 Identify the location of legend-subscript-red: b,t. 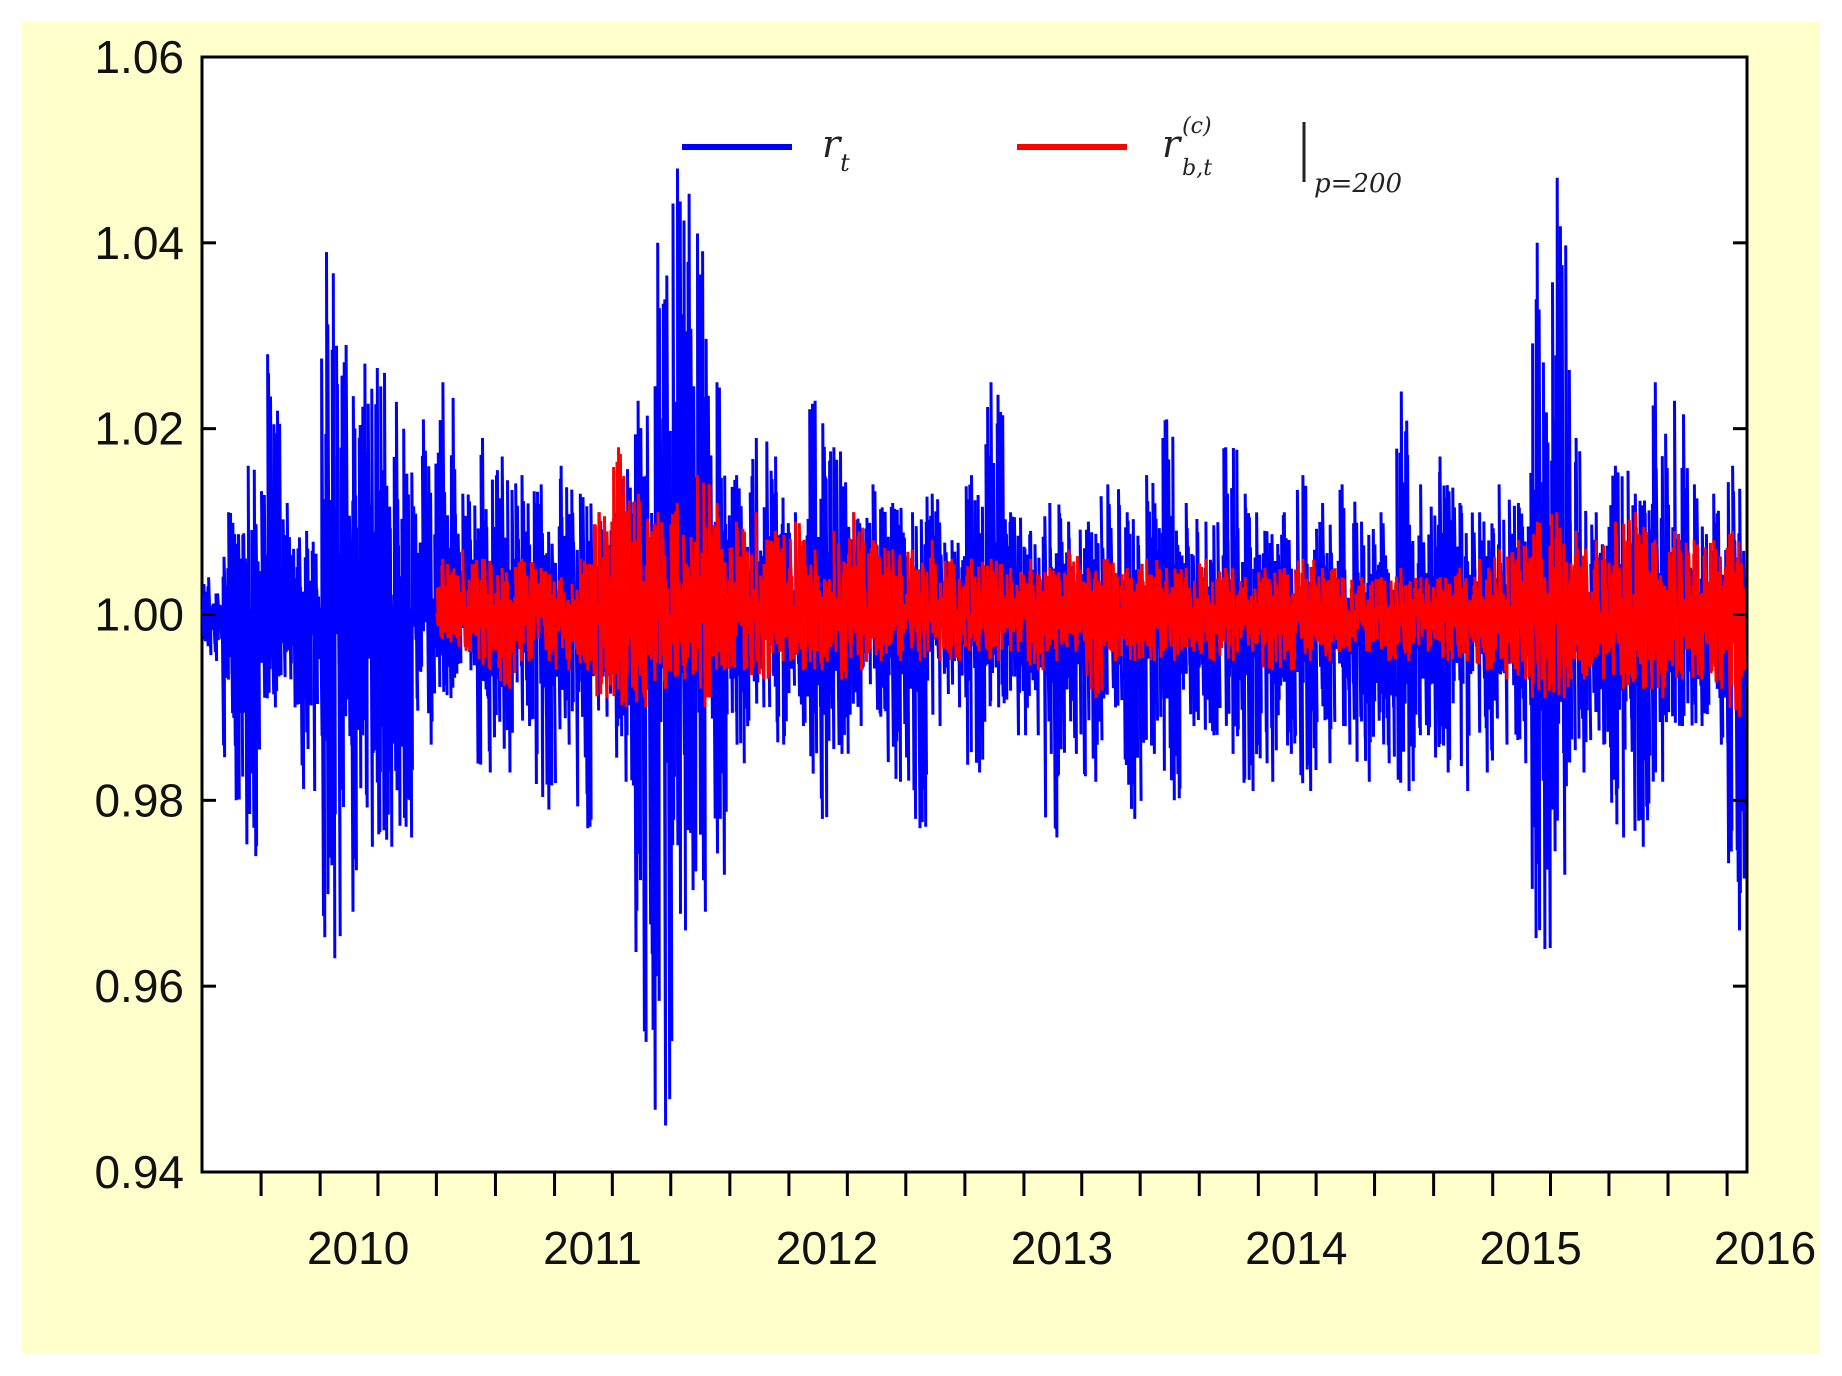
(1197, 168).